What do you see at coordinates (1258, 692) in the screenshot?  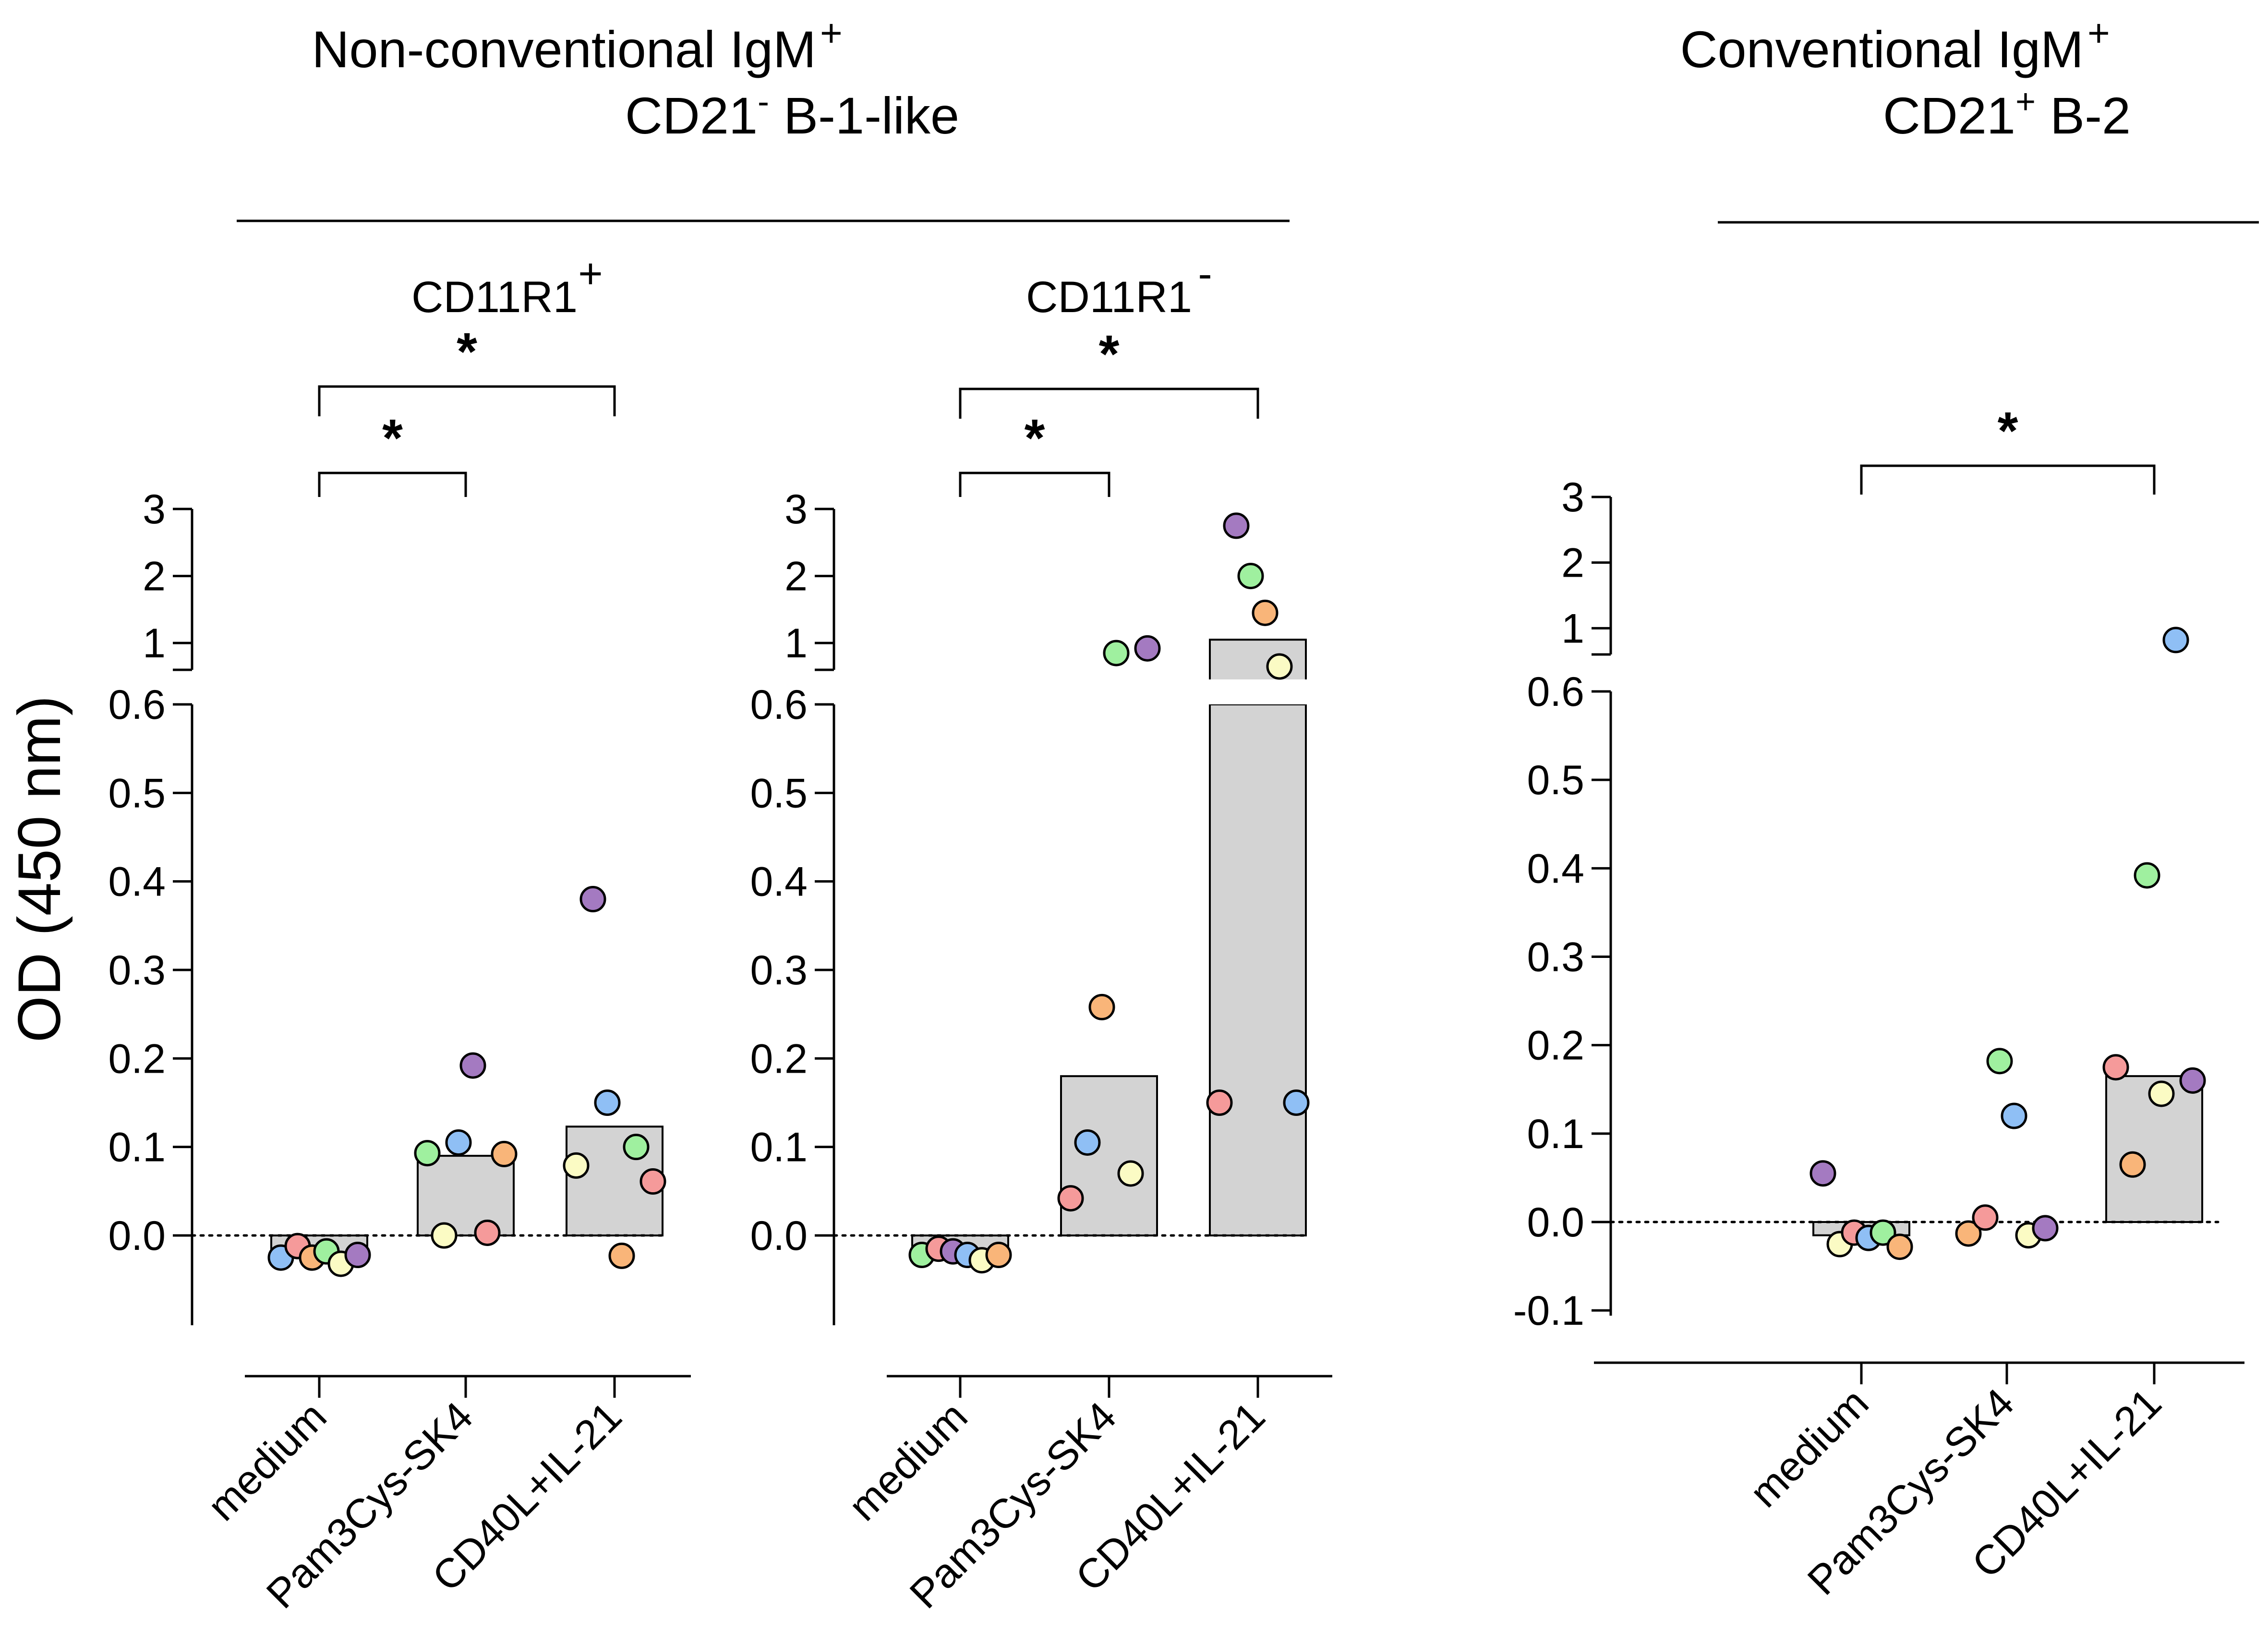 I see `bar-3-gap` at bounding box center [1258, 692].